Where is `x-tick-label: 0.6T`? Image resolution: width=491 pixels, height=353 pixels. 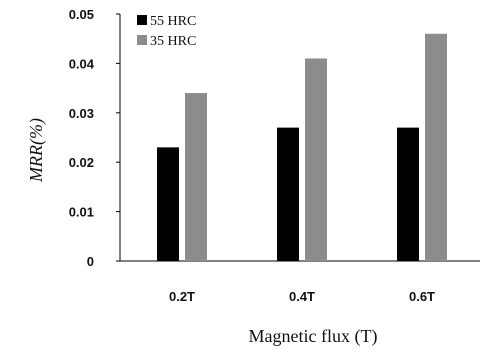
x-tick-label: 0.6T is located at coordinates (422, 296).